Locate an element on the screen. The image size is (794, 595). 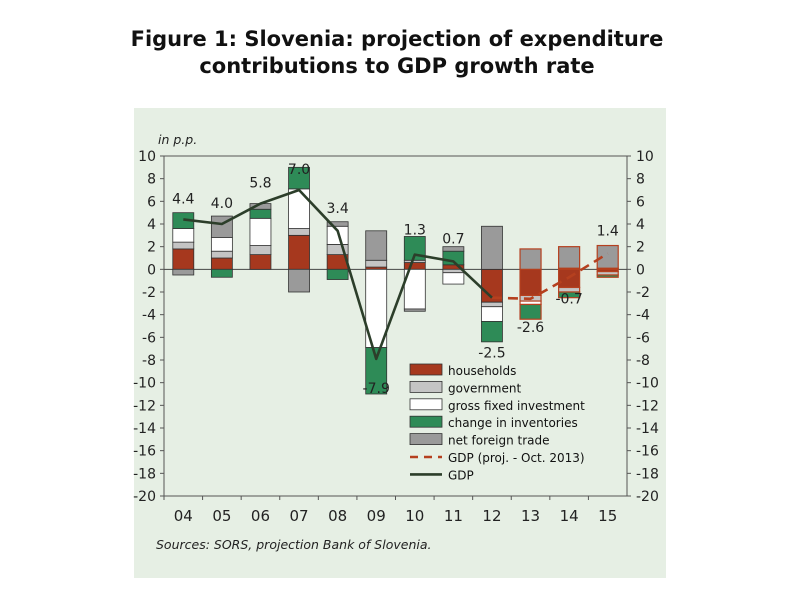
data-label: -0.7 is located at coordinates (568, 299).